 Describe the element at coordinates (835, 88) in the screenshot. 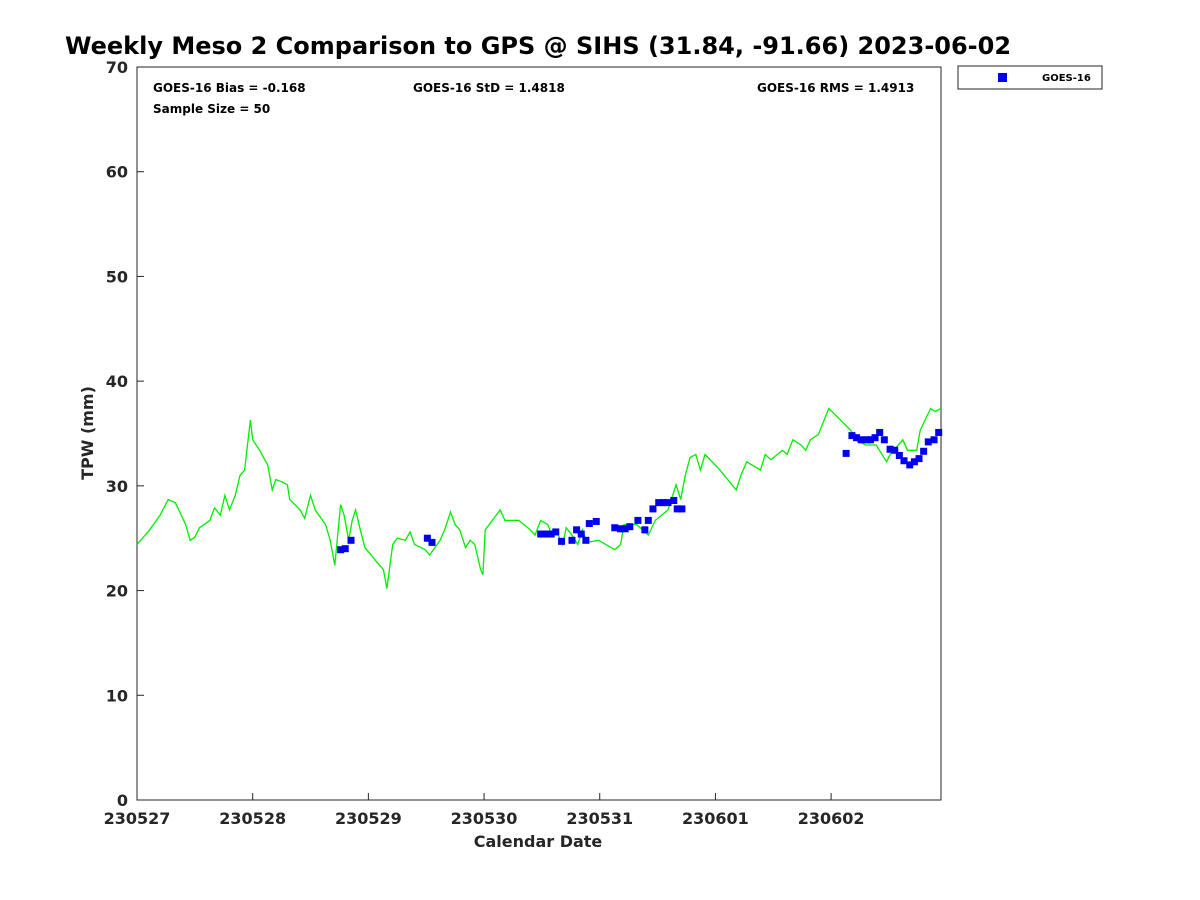

I see `rms-annotation: GOES-16 RMS = 1.4913` at that location.